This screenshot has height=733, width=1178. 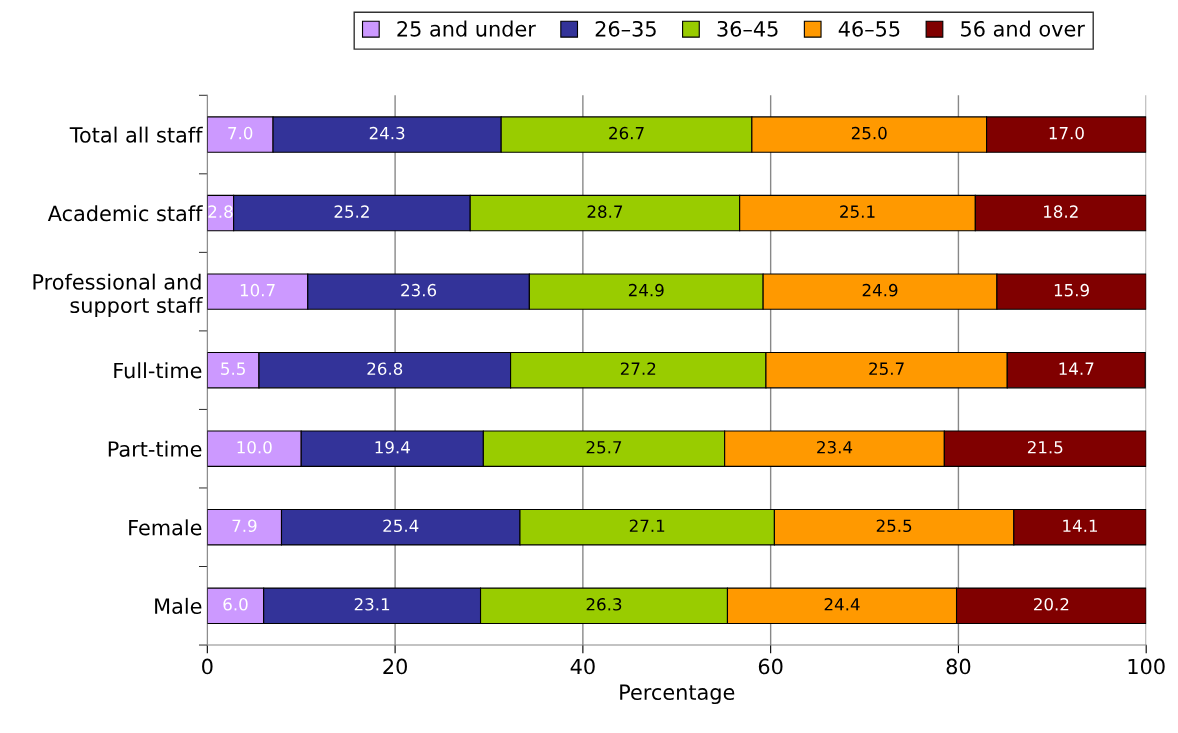 What do you see at coordinates (254, 447) in the screenshot?
I see `data-label: 10.0` at bounding box center [254, 447].